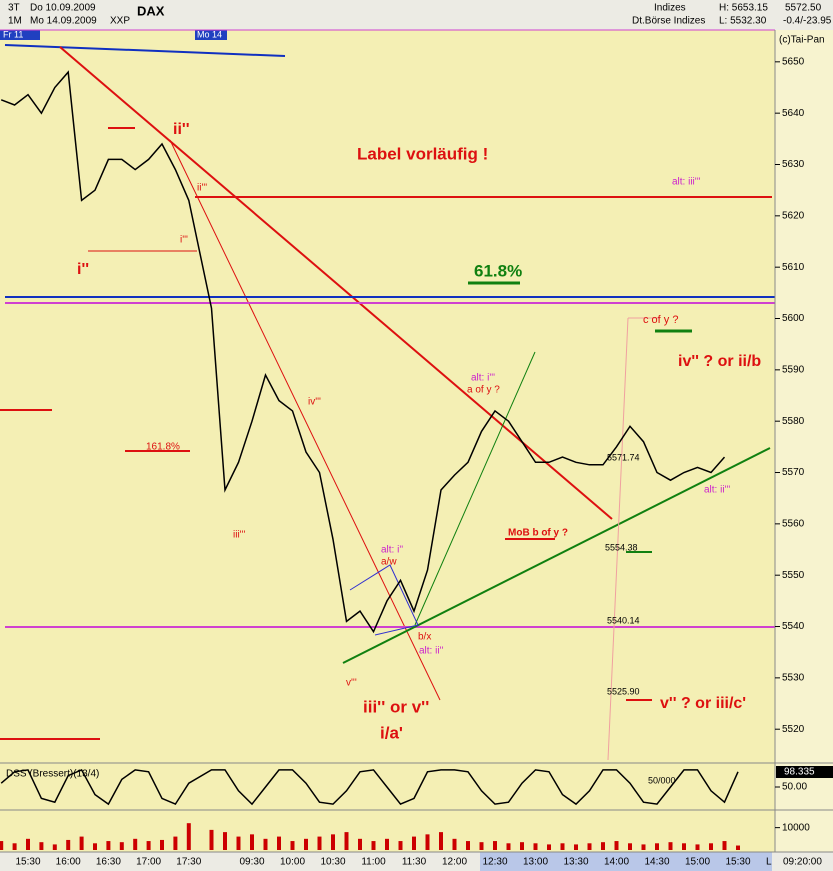 The height and width of the screenshot is (871, 833). What do you see at coordinates (793, 523) in the screenshot?
I see `y-tick-label: 5560` at bounding box center [793, 523].